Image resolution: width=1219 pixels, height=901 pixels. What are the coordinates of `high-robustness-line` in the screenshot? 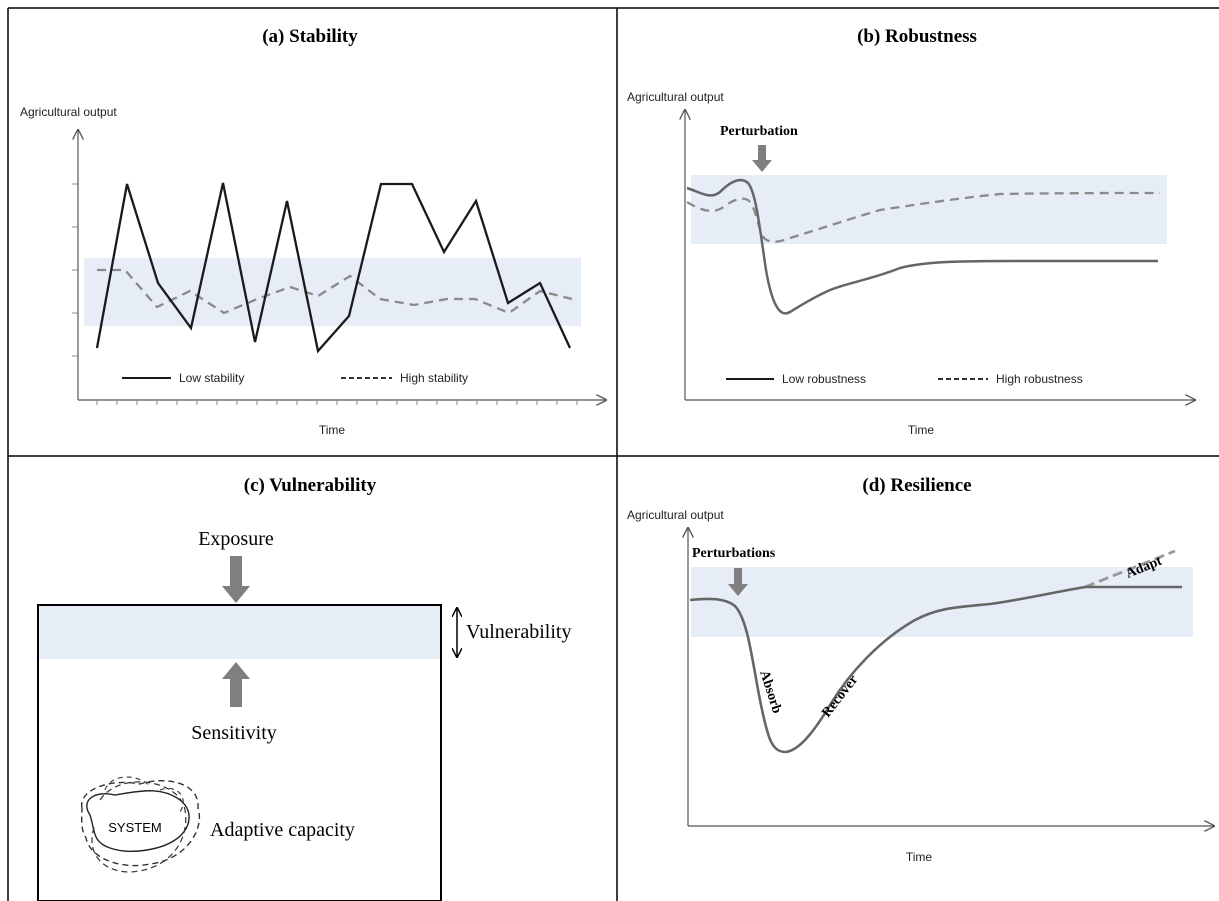 It's located at (923, 217).